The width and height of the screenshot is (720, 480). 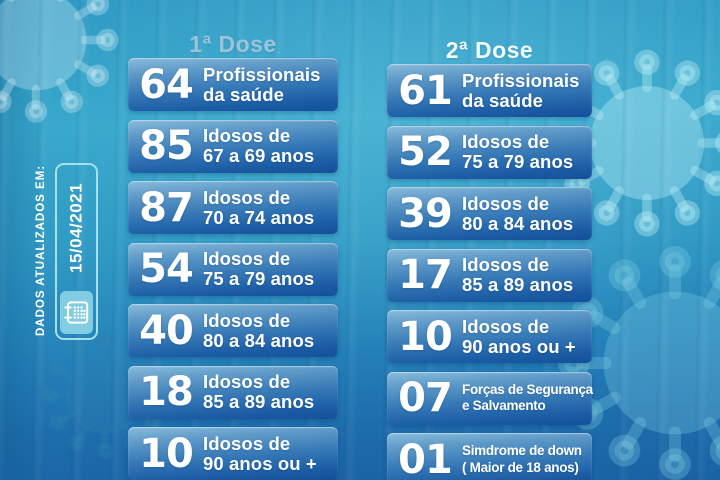 I want to click on dose-bar: 87 Idosos de 70 a 74 anos, so click(x=233, y=207).